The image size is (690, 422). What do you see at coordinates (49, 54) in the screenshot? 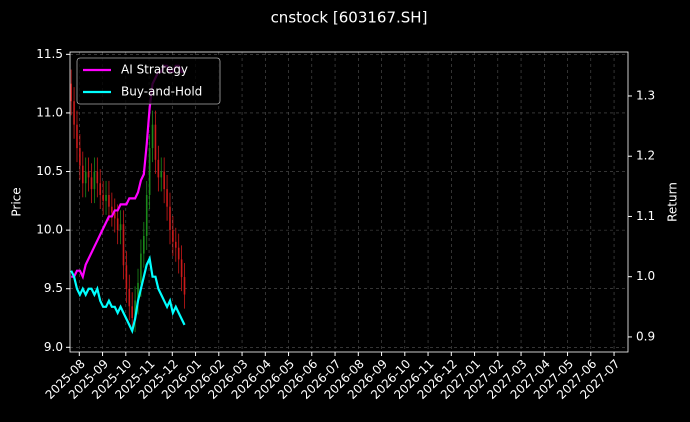
I see `y-tick-label: 11.5` at bounding box center [49, 54].